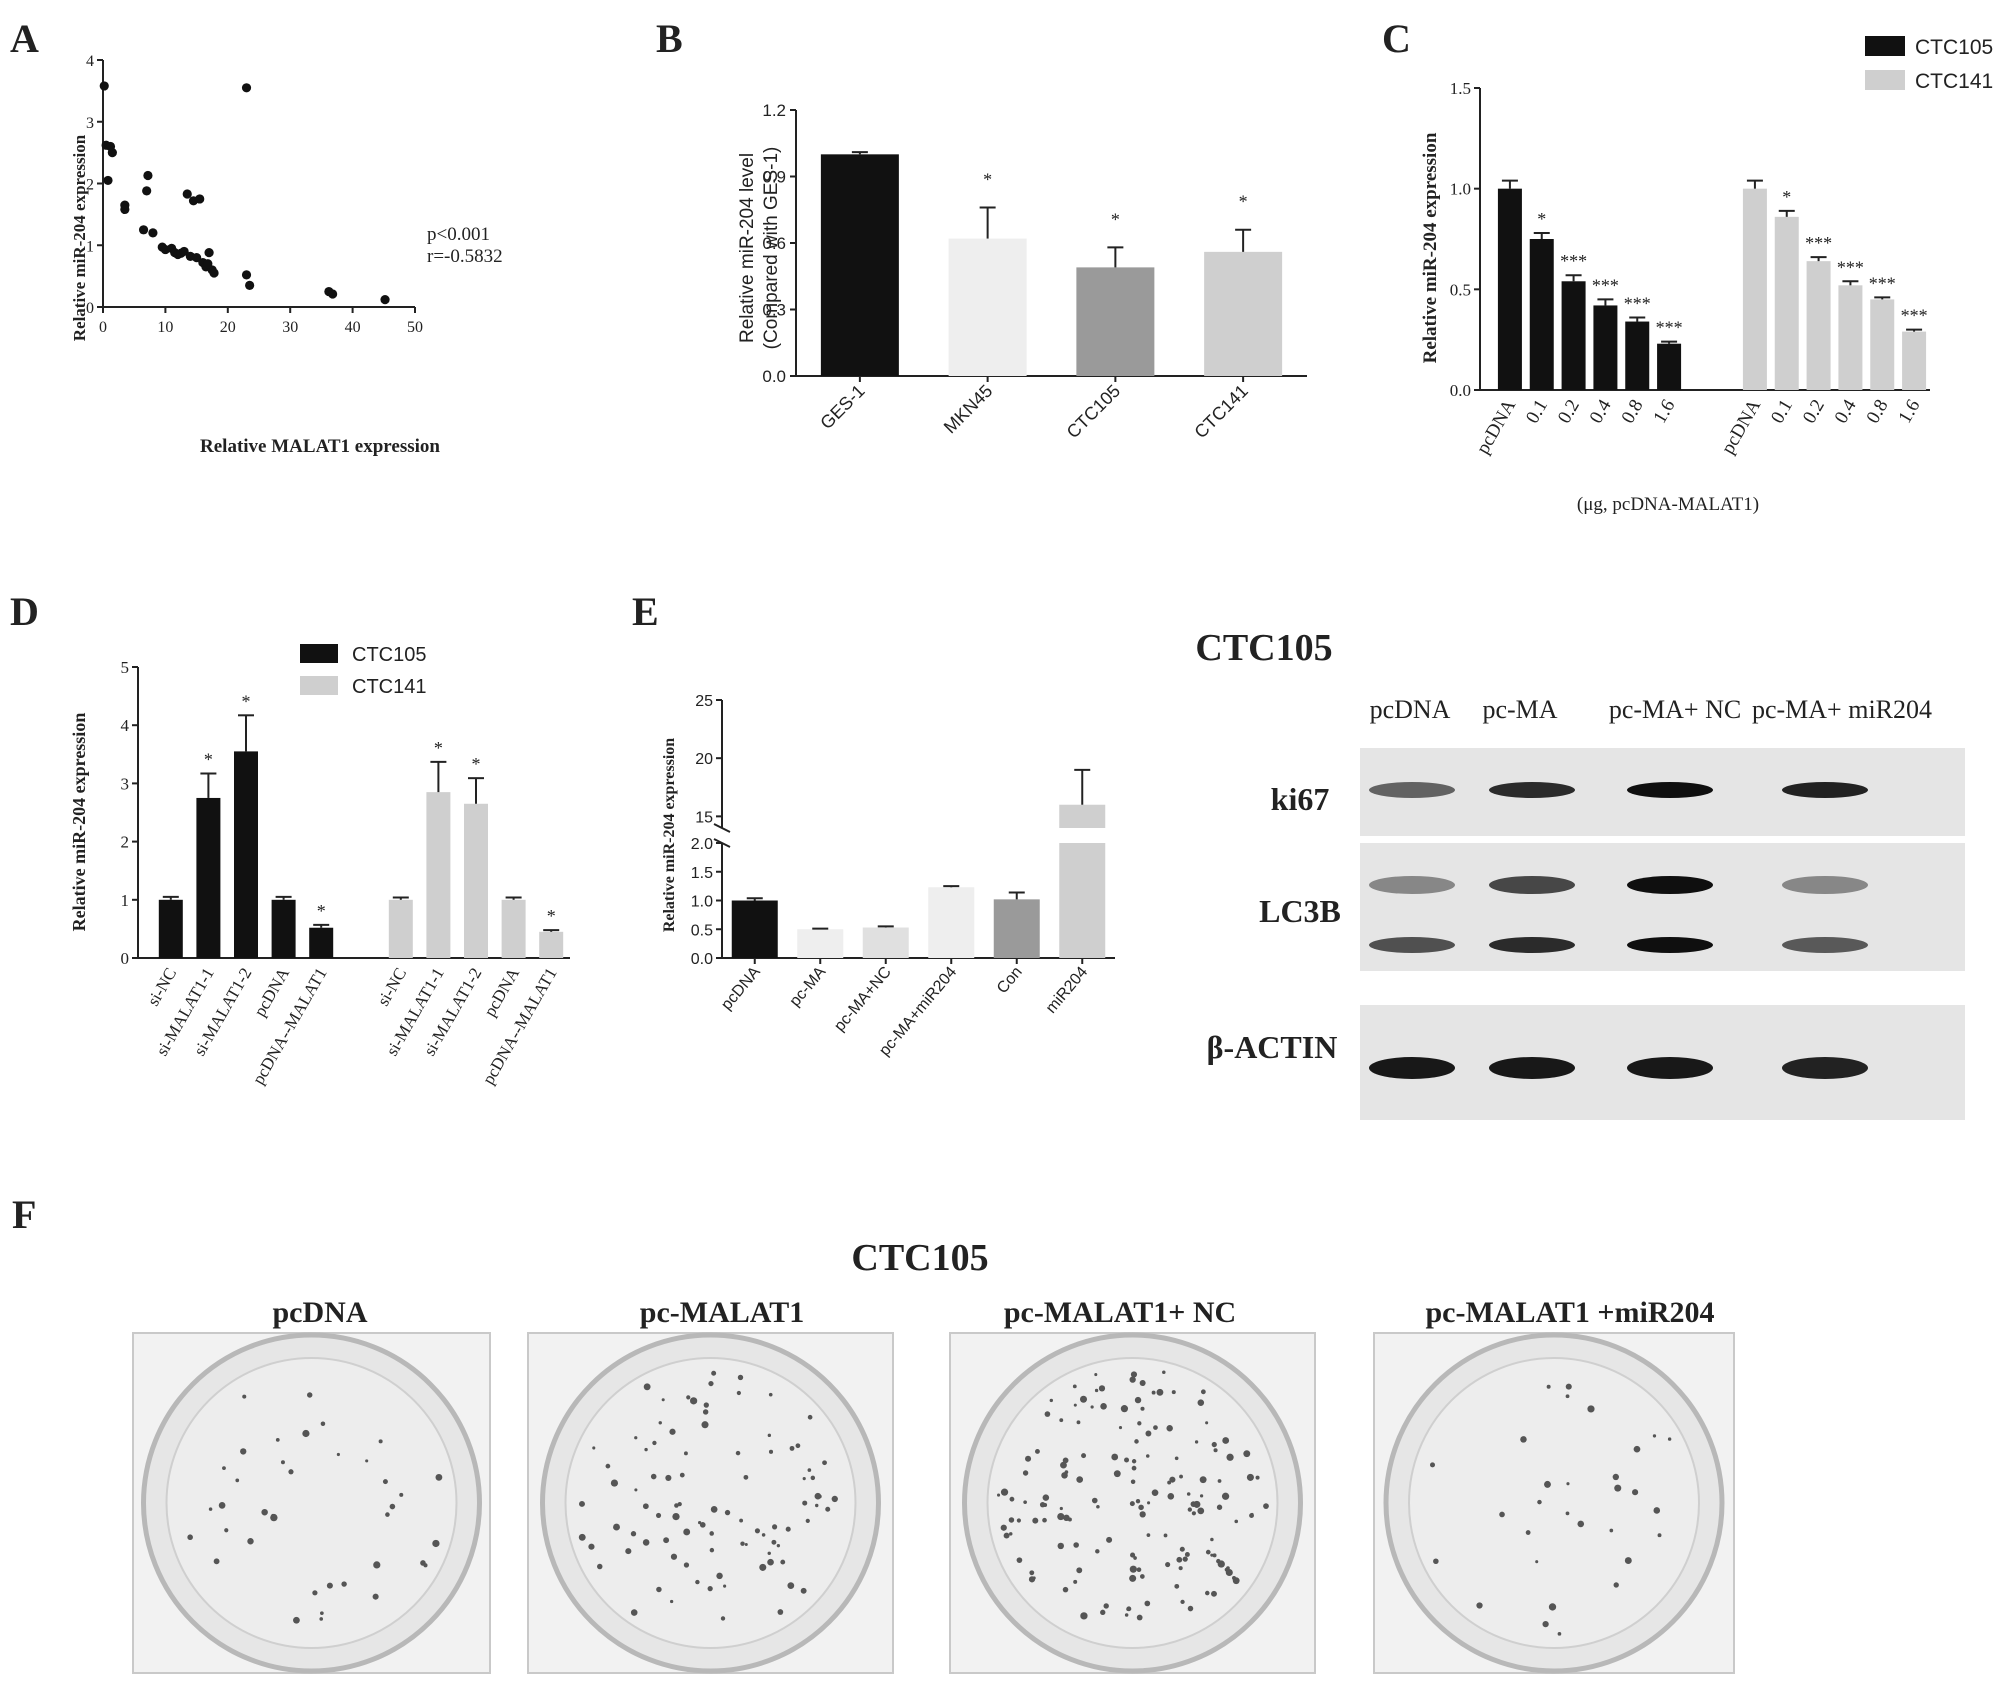 The width and height of the screenshot is (2008, 1683). What do you see at coordinates (859, 265) in the screenshot?
I see `b-bar` at bounding box center [859, 265].